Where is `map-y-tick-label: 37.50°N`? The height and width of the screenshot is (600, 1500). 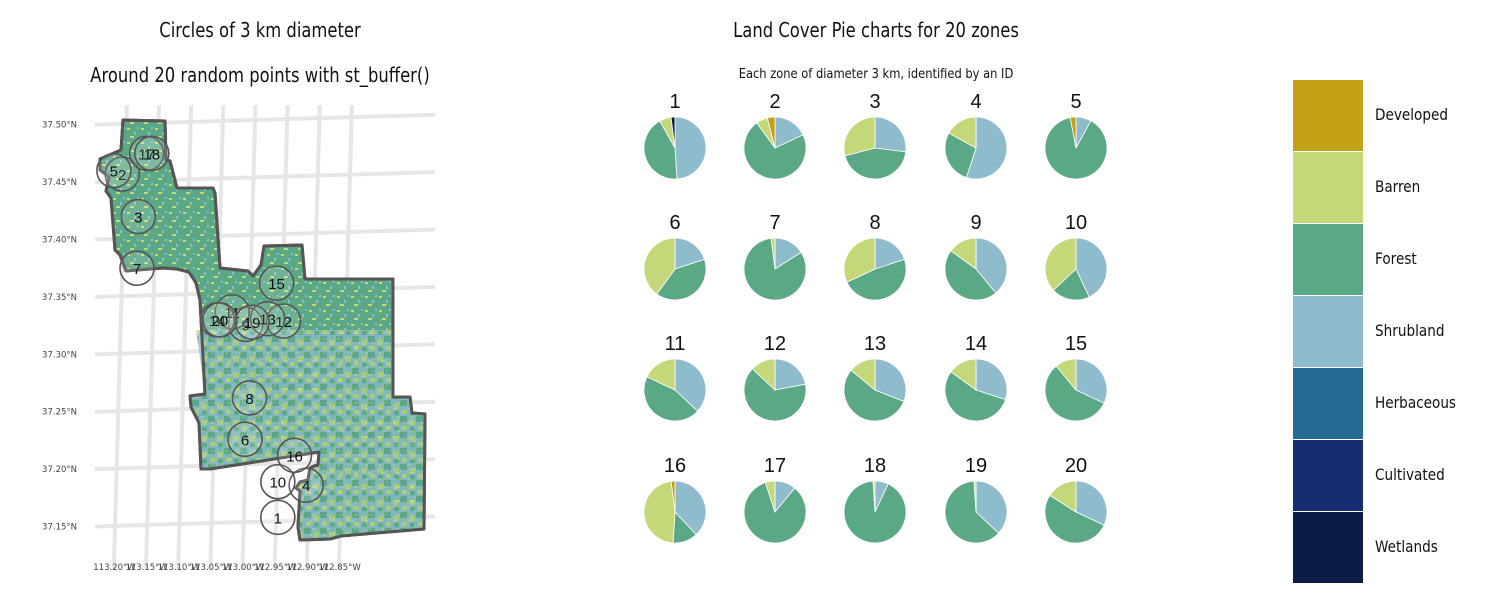 map-y-tick-label: 37.50°N is located at coordinates (59, 126).